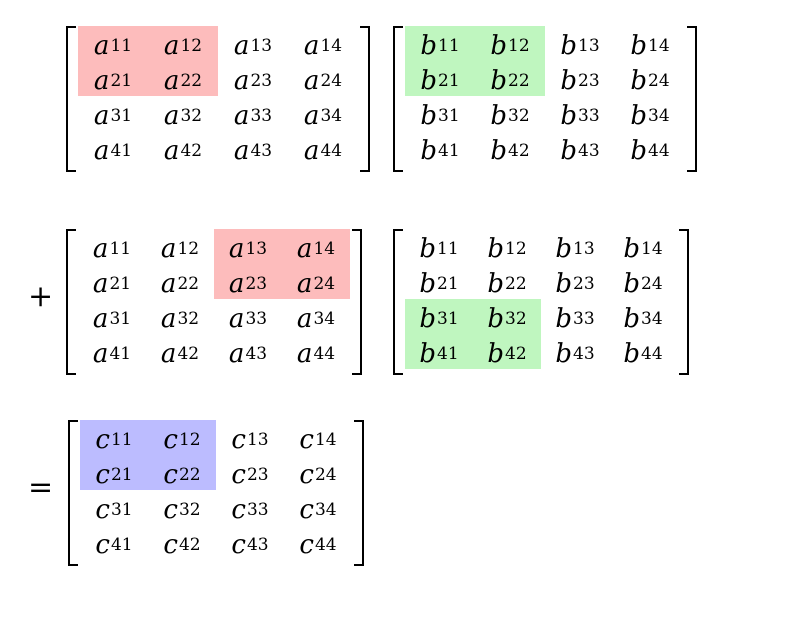 The image size is (792, 623). I want to click on matrix-entry-a31: a 31, so click(112, 318).